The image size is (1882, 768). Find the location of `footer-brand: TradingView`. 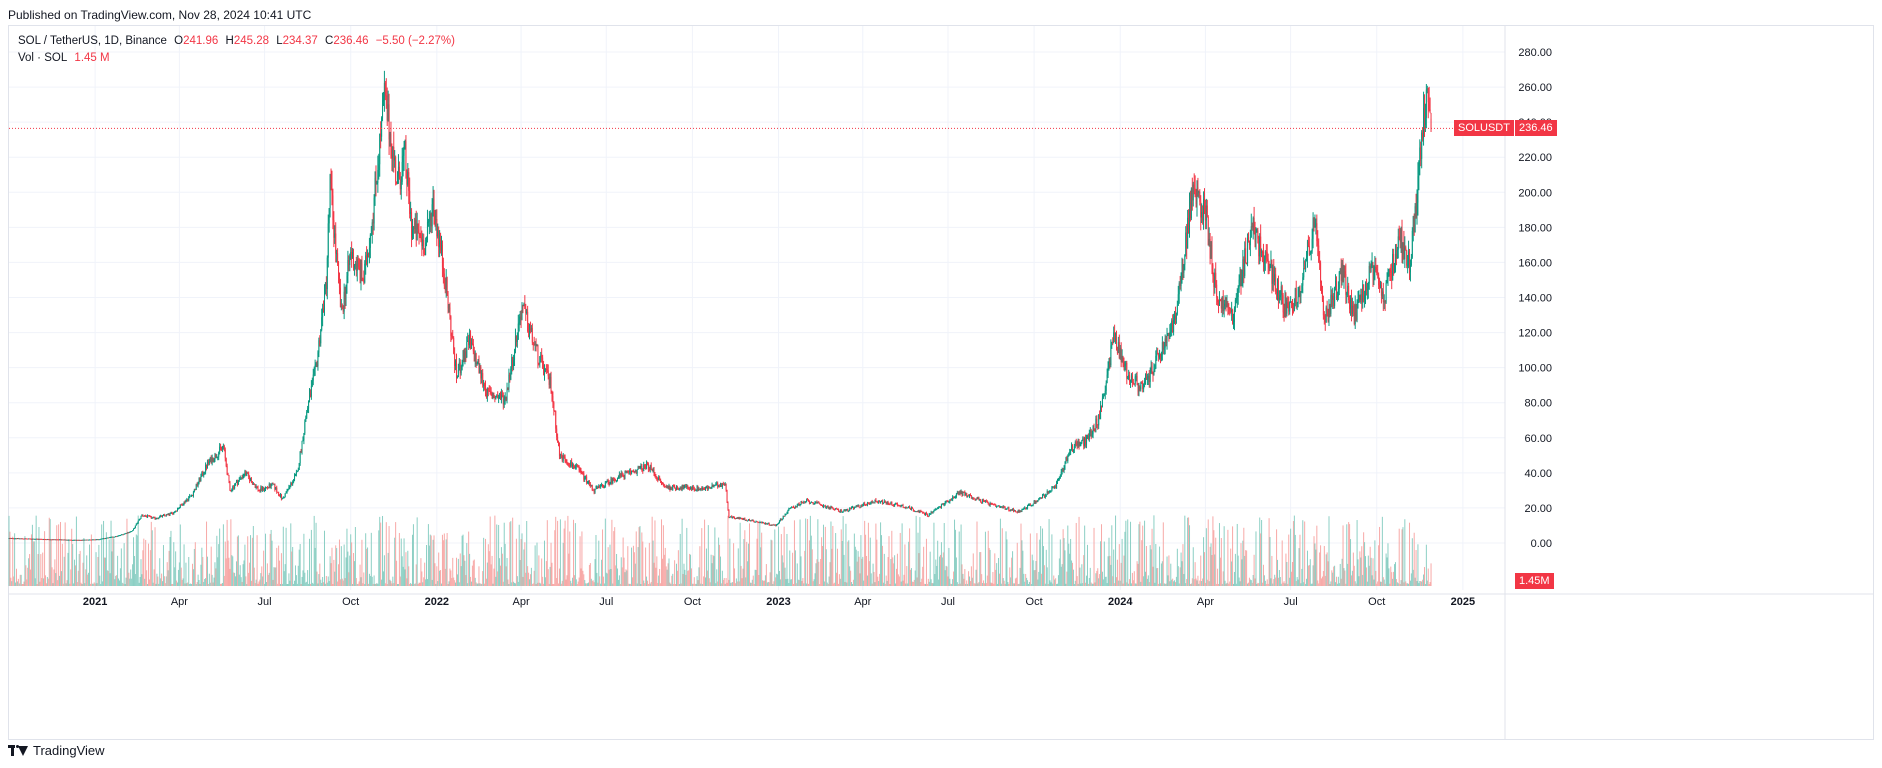

footer-brand: TradingView is located at coordinates (56, 750).